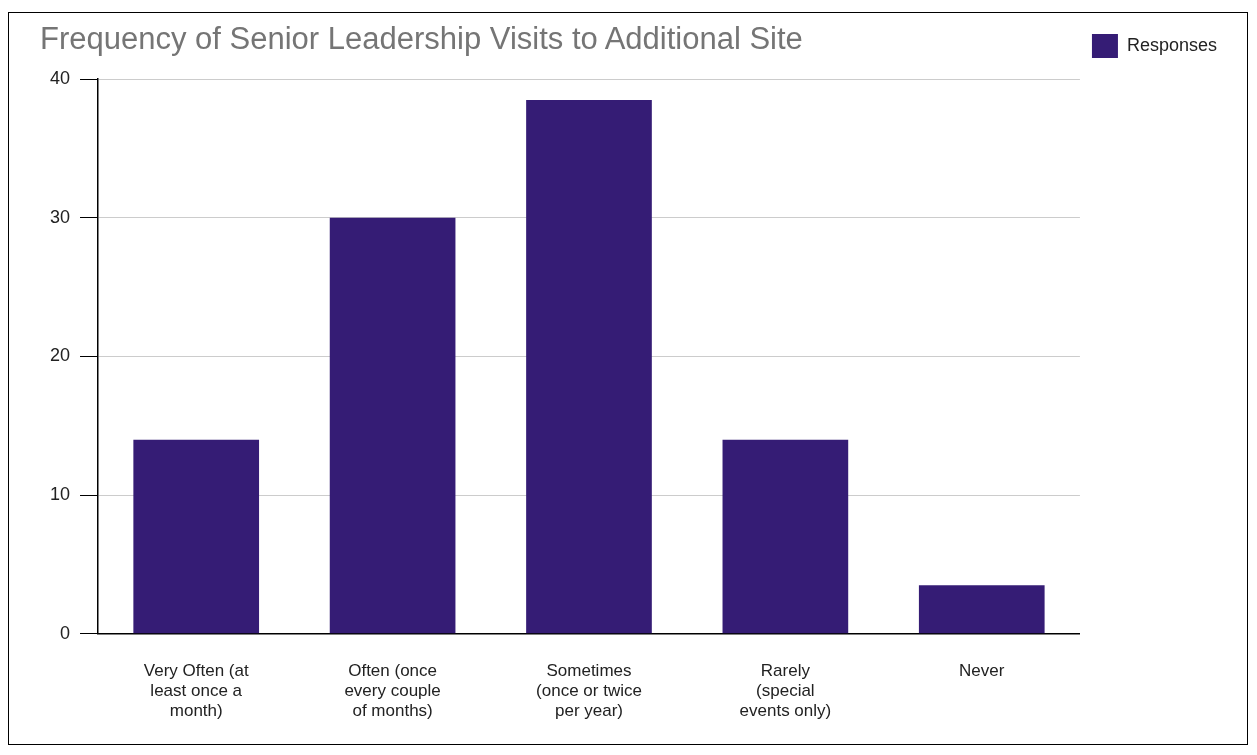 This screenshot has width=1257, height=755. What do you see at coordinates (421, 39) in the screenshot?
I see `chart-title: Frequency of Senior Leadership Visits to Additional Site` at bounding box center [421, 39].